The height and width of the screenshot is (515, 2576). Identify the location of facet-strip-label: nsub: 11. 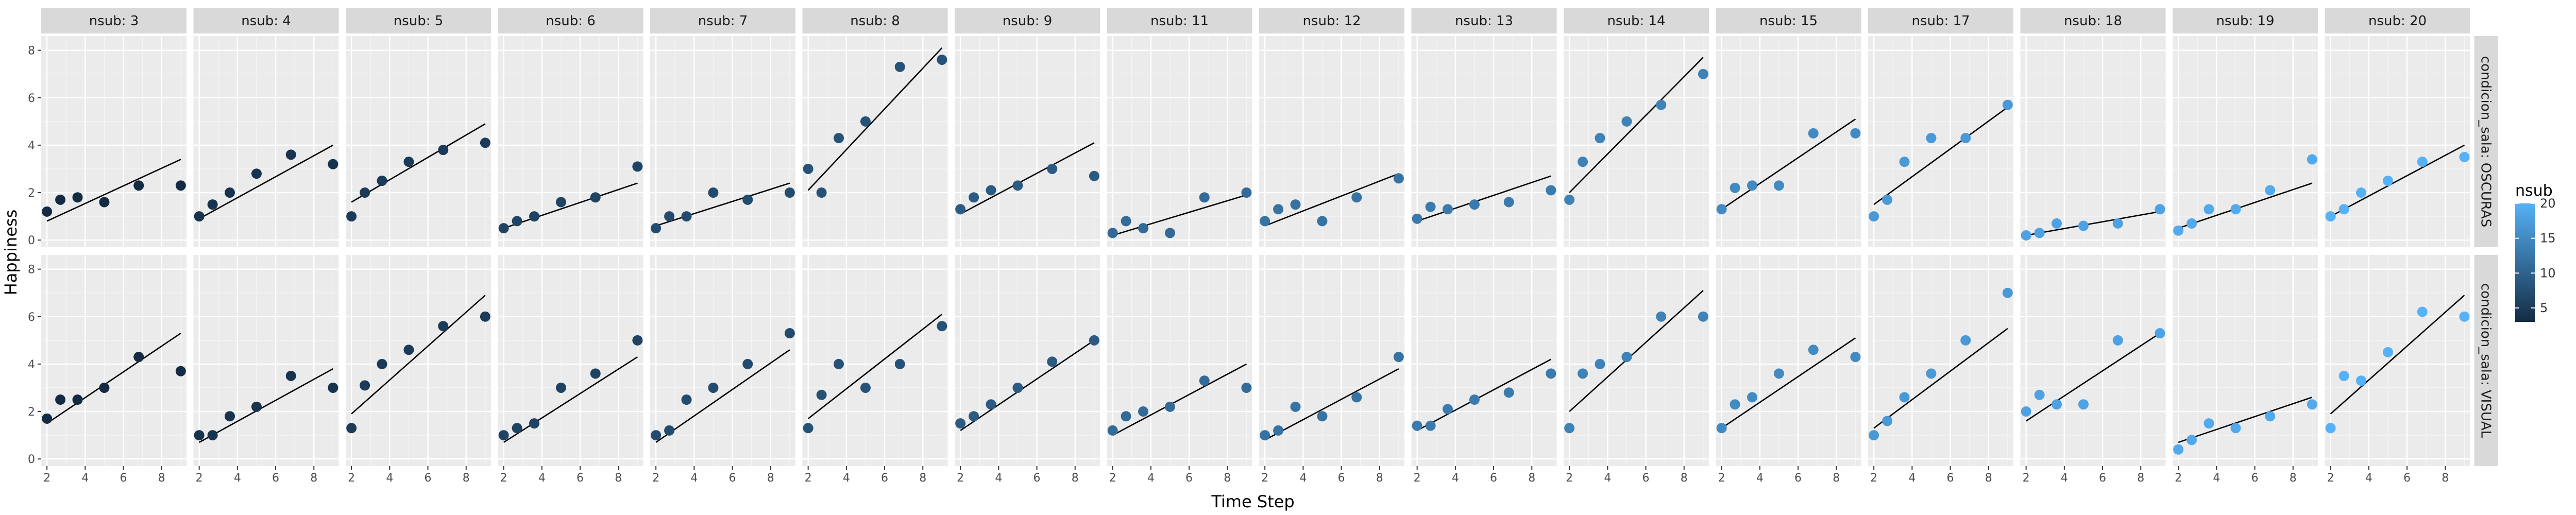
(1179, 21).